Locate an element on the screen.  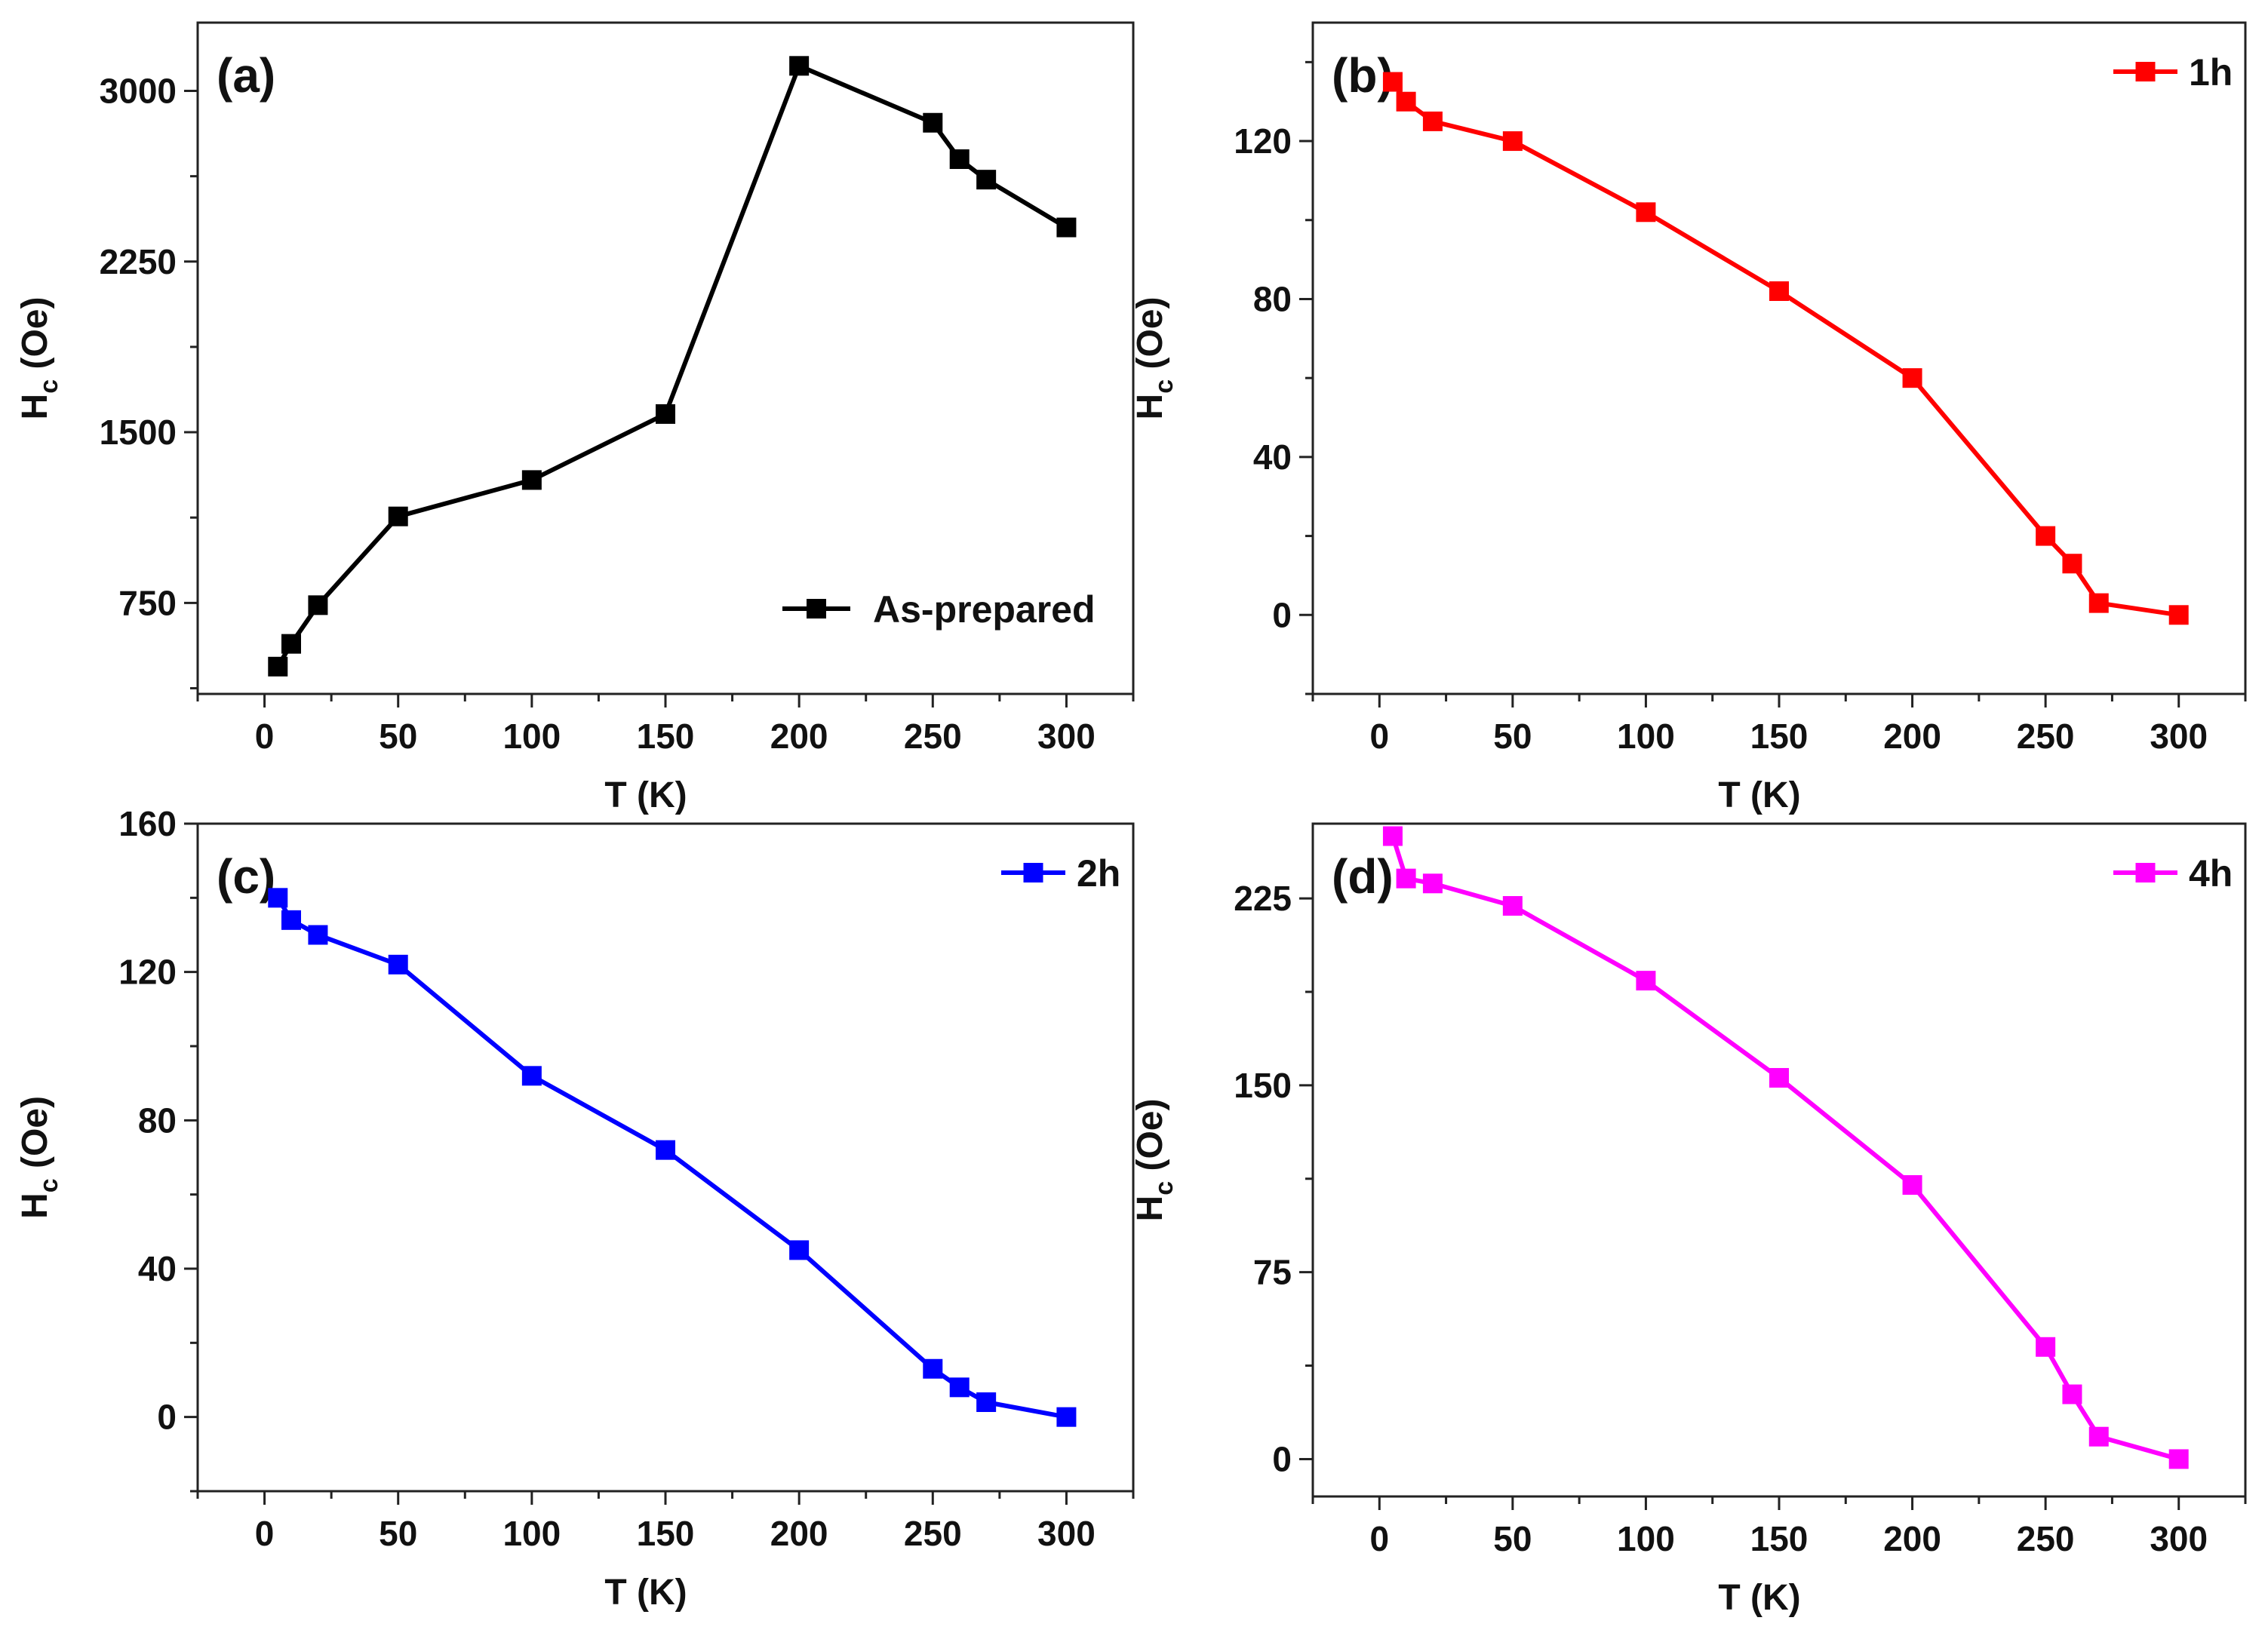
panel-c-x-tick-label-200: 200 is located at coordinates (799, 1534).